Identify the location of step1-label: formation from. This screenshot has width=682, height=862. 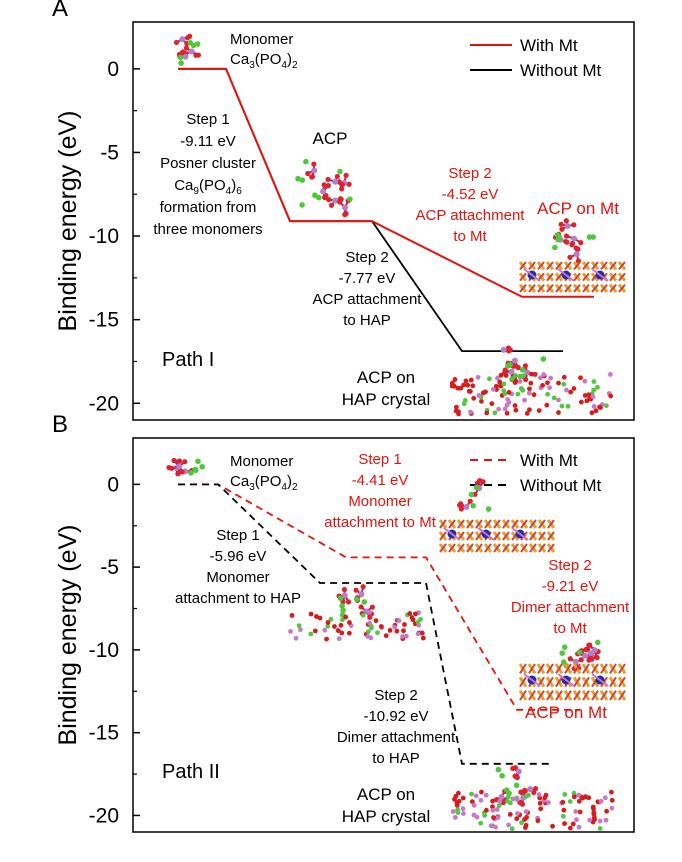
(208, 207).